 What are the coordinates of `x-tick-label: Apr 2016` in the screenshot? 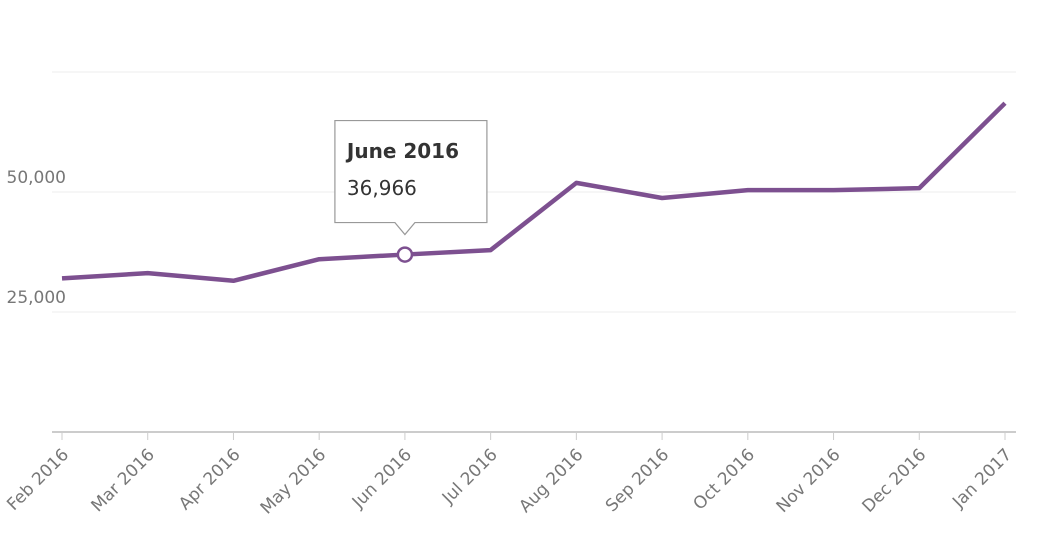 It's located at (209, 479).